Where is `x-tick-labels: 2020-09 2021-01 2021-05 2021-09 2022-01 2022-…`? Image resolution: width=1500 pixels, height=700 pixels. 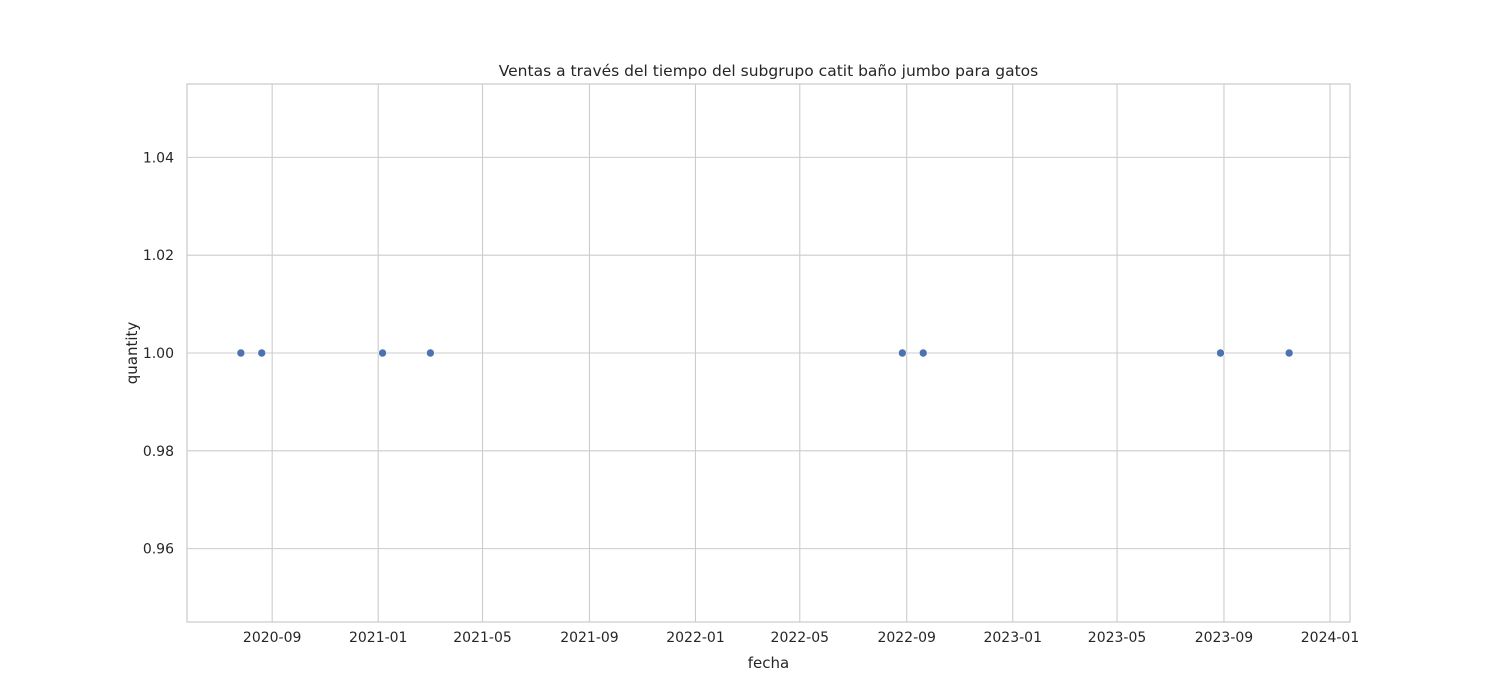 x-tick-labels: 2020-09 2021-01 2021-05 2021-09 2022-01 2022-… is located at coordinates (801, 638).